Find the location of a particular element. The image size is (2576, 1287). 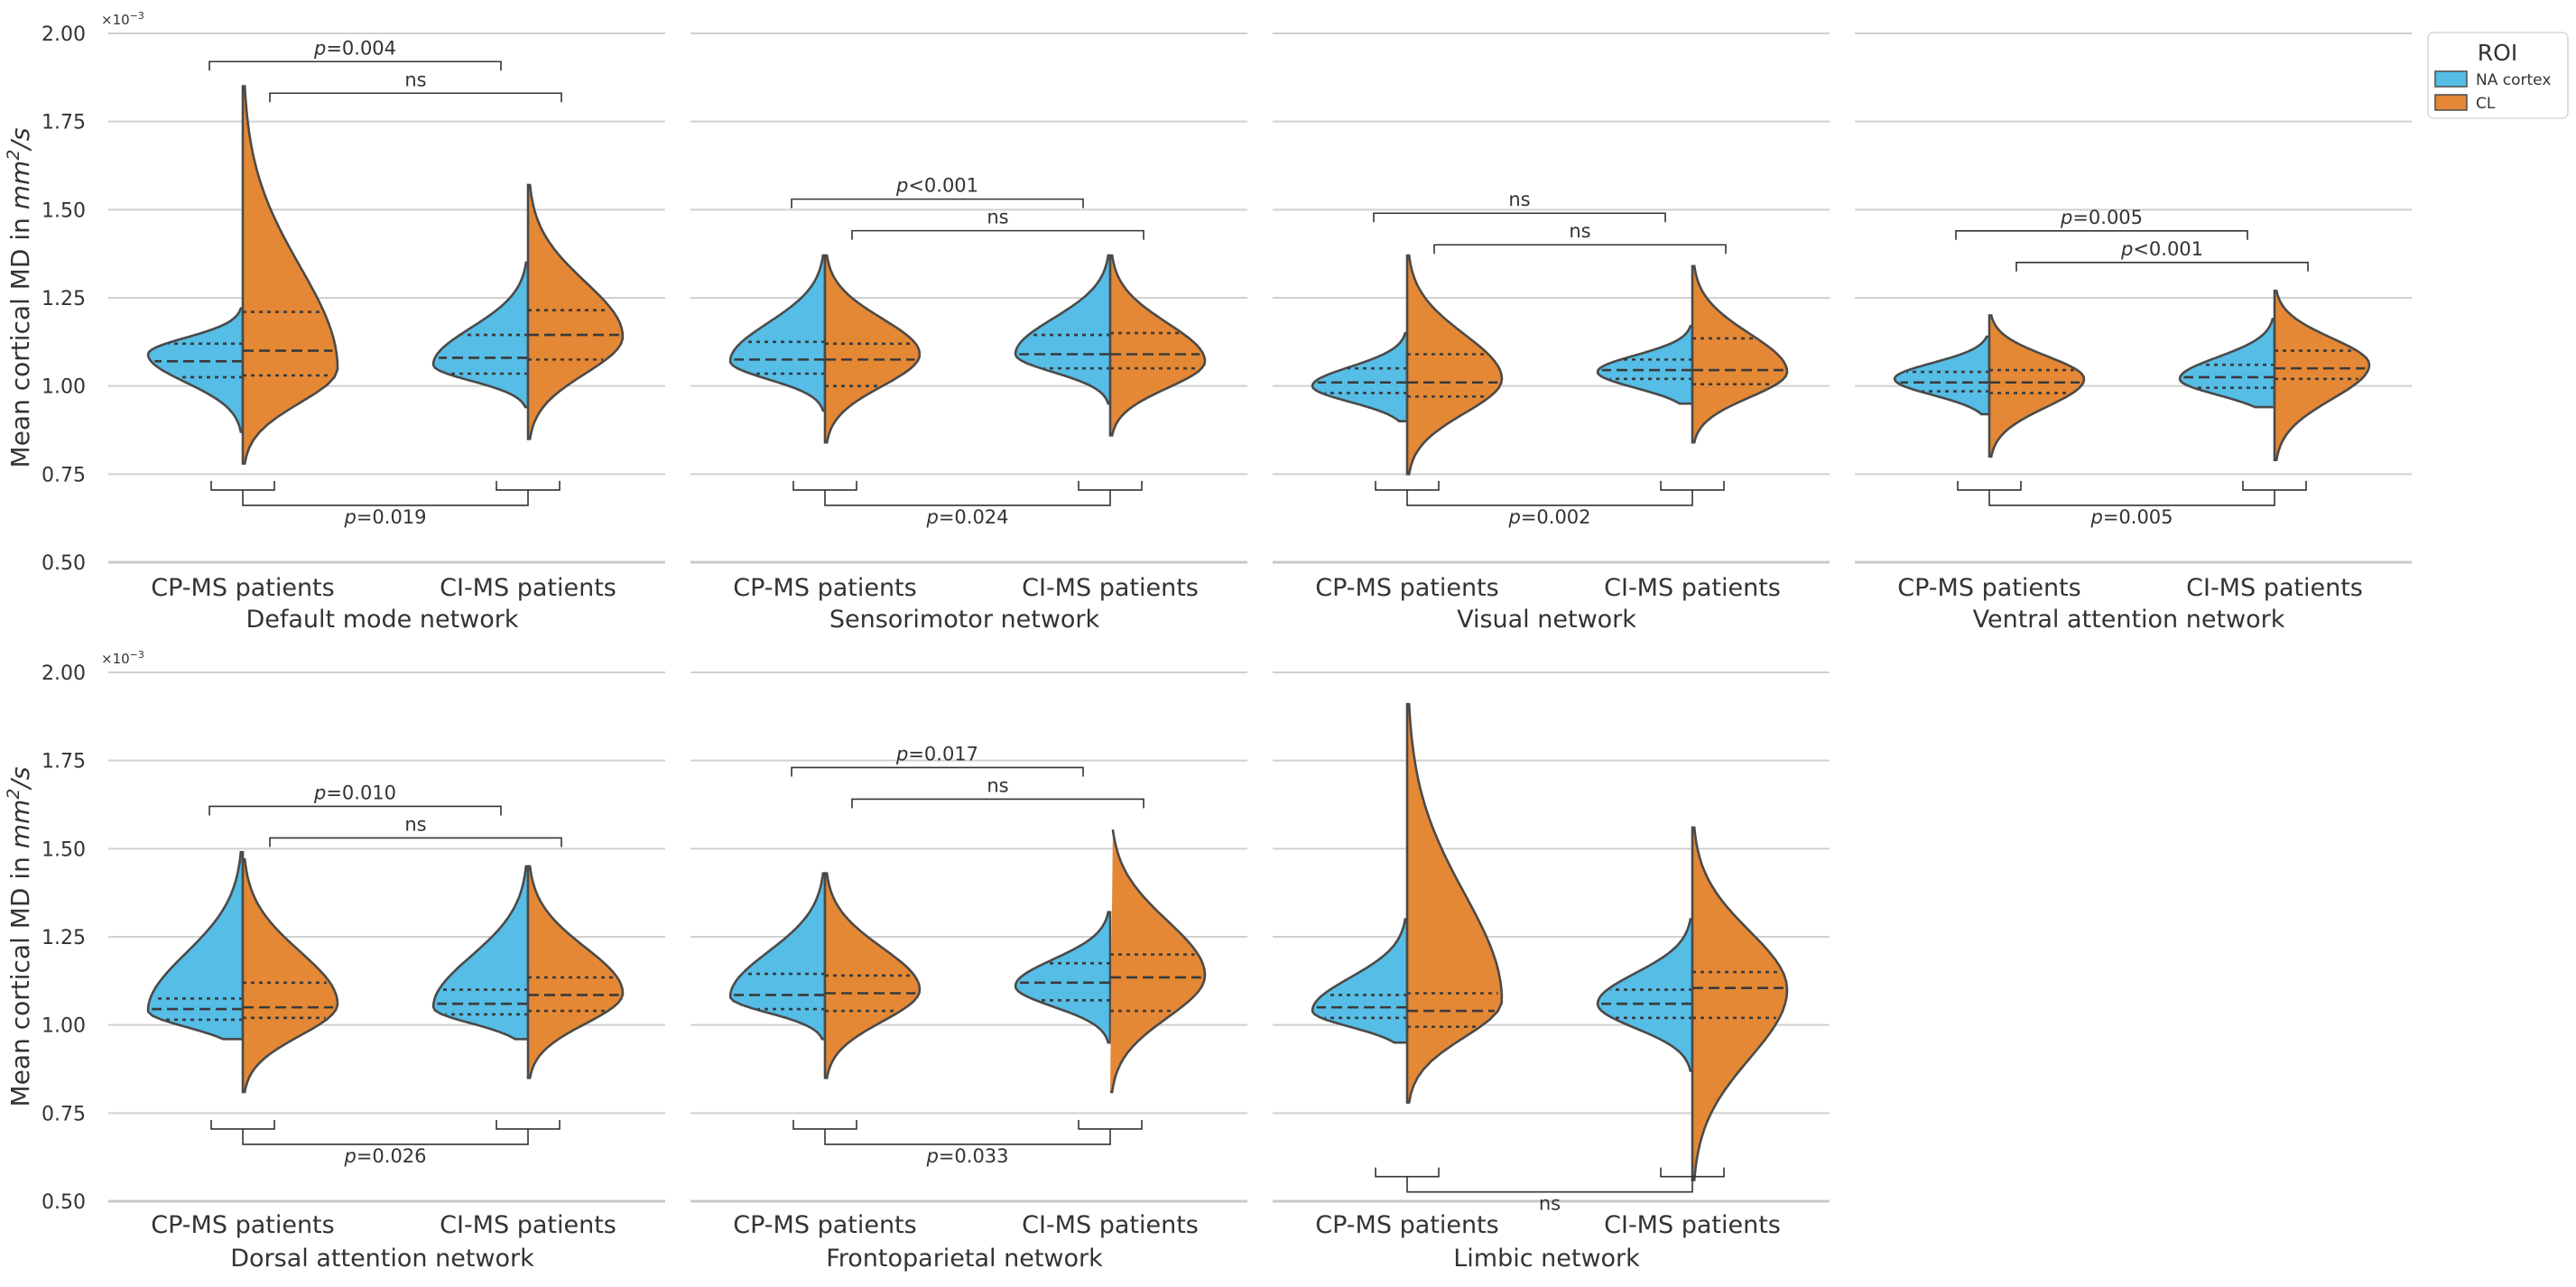

legend: ROI NA cortex CL is located at coordinates (2498, 75).